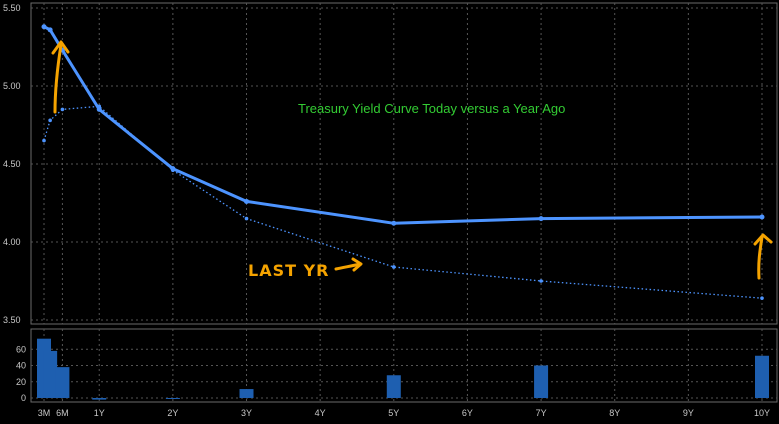 The width and height of the screenshot is (779, 424). I want to click on x-tick-label: 6M, so click(62, 413).